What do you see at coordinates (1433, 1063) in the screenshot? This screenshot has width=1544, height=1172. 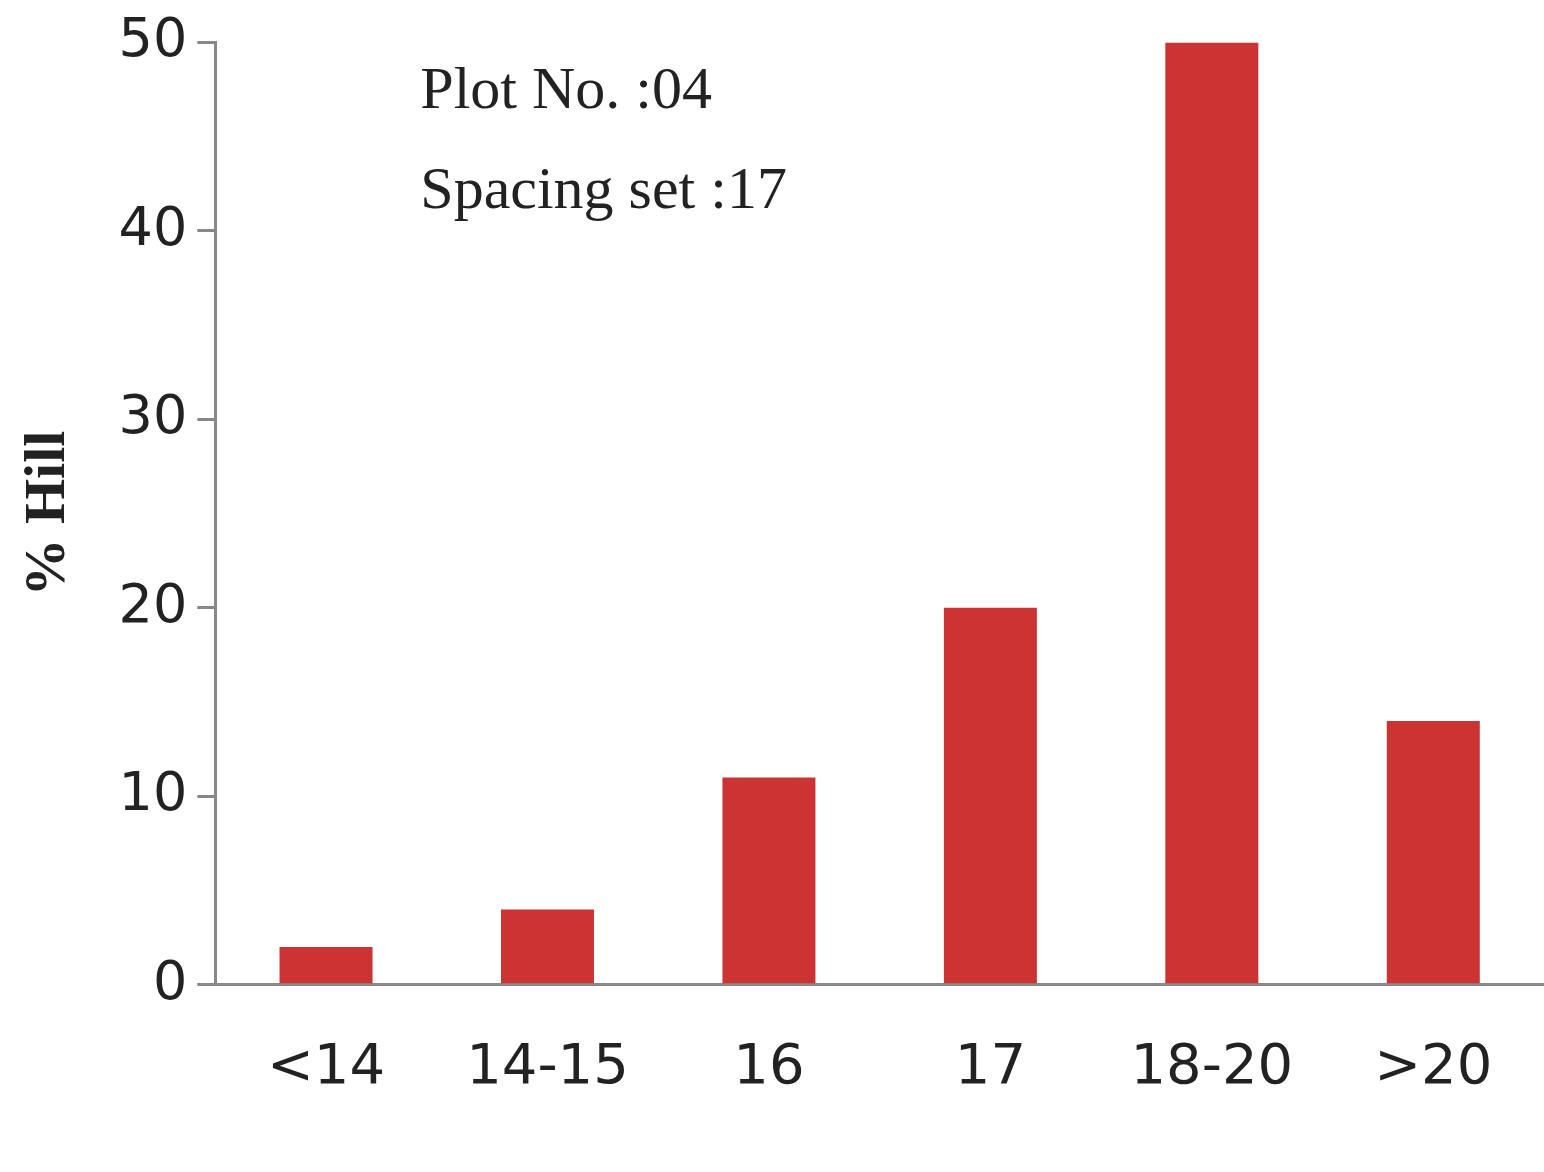 I see `x-tick-label: >20` at bounding box center [1433, 1063].